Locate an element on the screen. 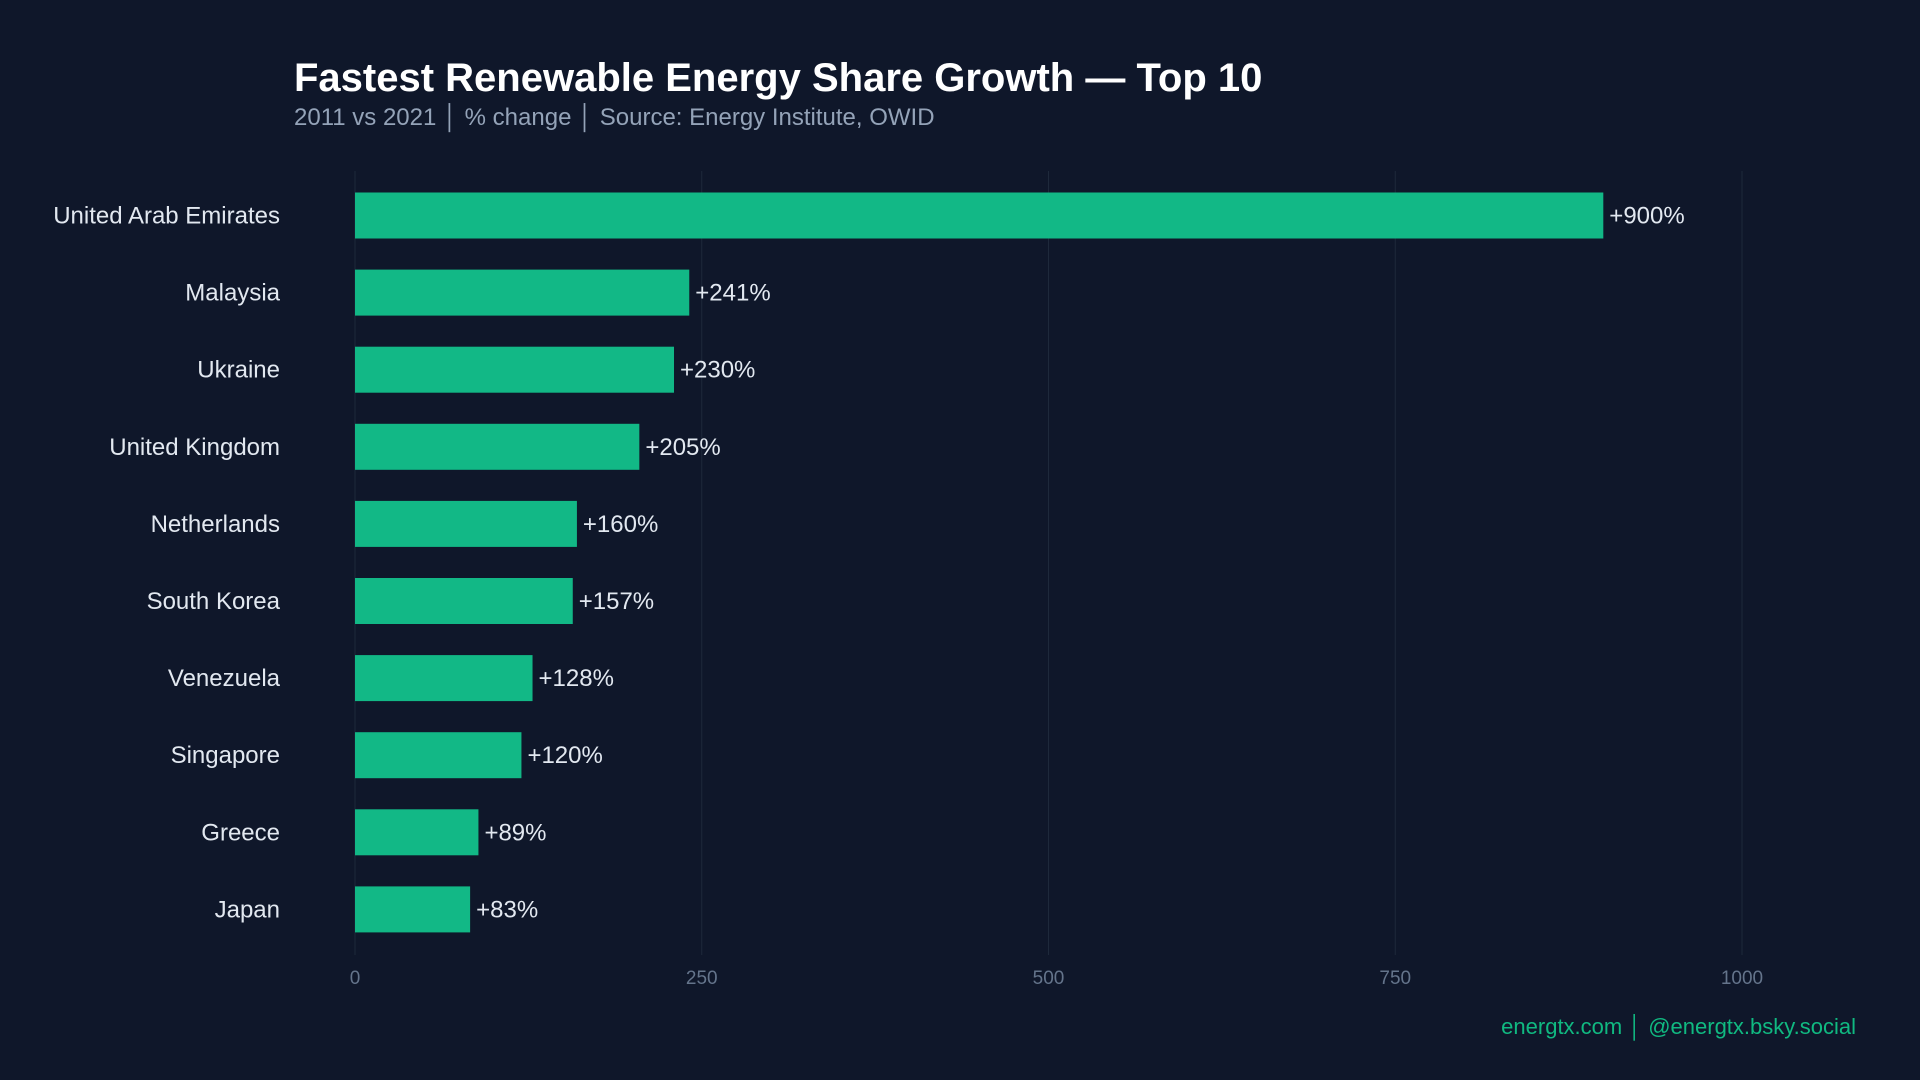 The width and height of the screenshot is (1920, 1080). footer-credits: energtx.com │ @energtx.bsky.social is located at coordinates (1678, 1026).